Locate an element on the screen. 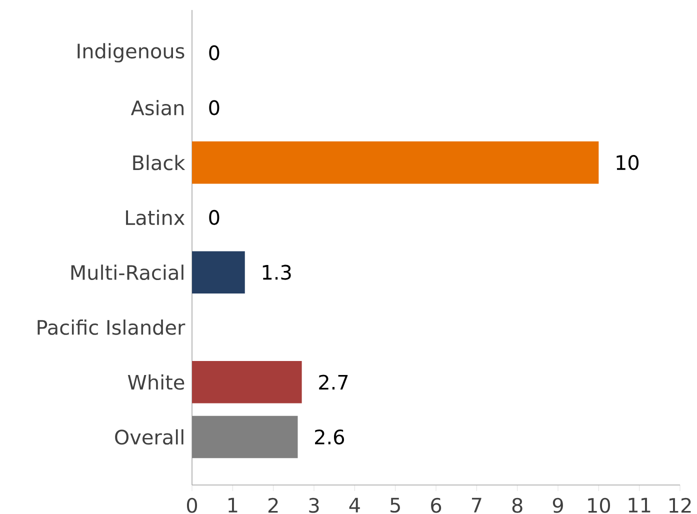  x-tick-label: 4 is located at coordinates (354, 505).